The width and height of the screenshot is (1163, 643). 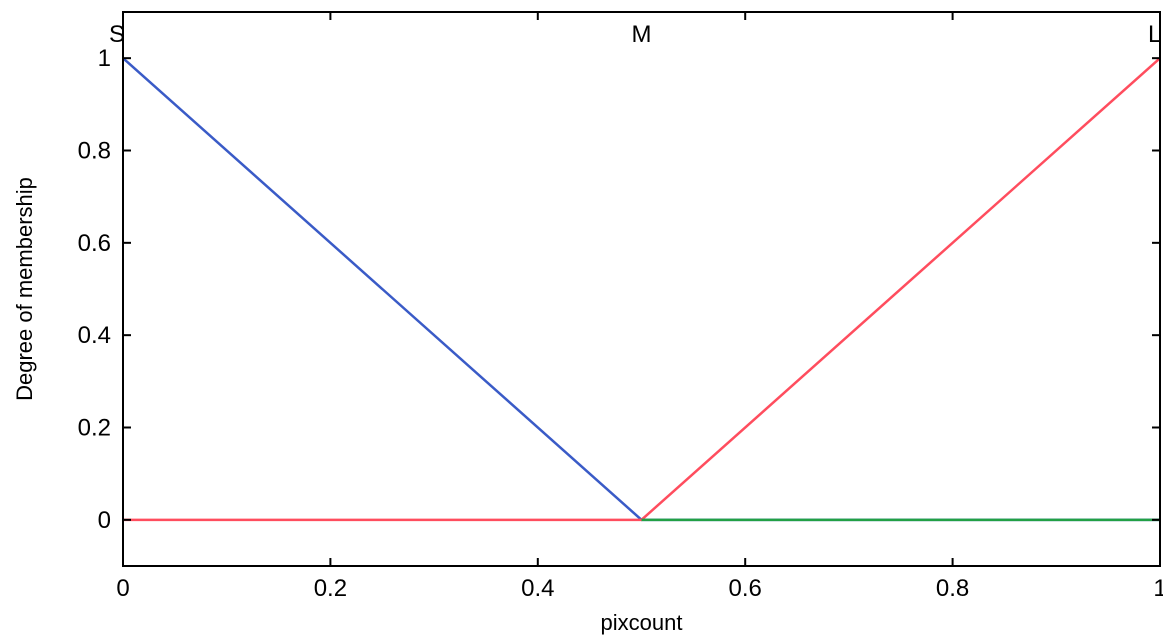 What do you see at coordinates (745, 588) in the screenshot?
I see `x-tick-label: 0.6` at bounding box center [745, 588].